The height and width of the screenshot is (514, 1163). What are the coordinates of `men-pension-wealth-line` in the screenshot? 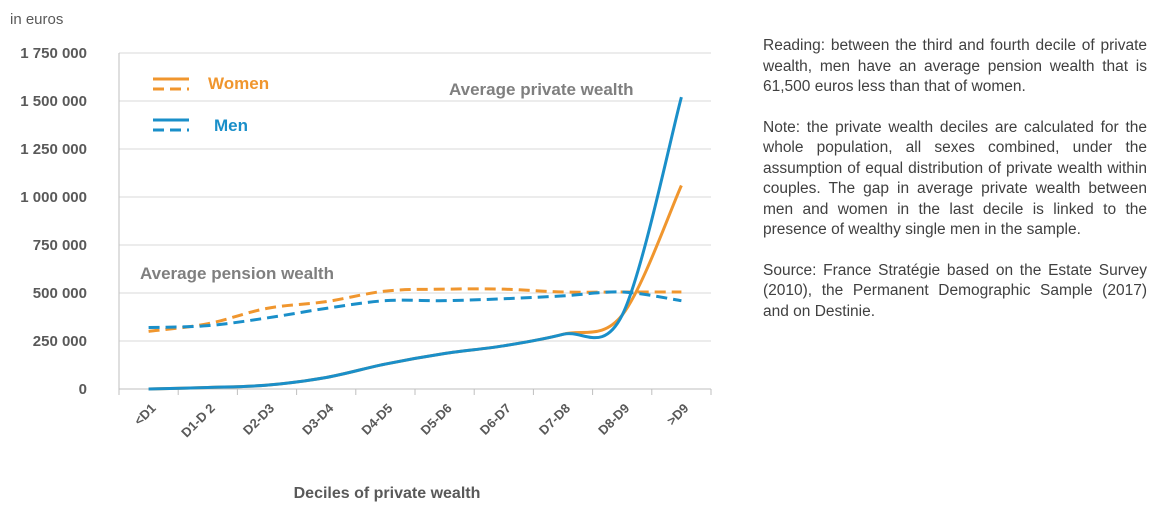 It's located at (415, 310).